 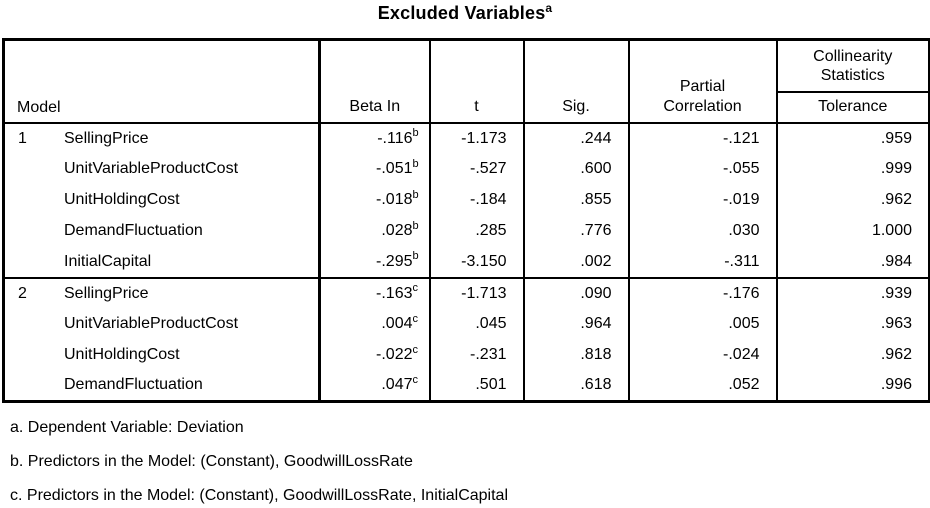 I want to click on cell-t: -1.173, so click(x=477, y=138).